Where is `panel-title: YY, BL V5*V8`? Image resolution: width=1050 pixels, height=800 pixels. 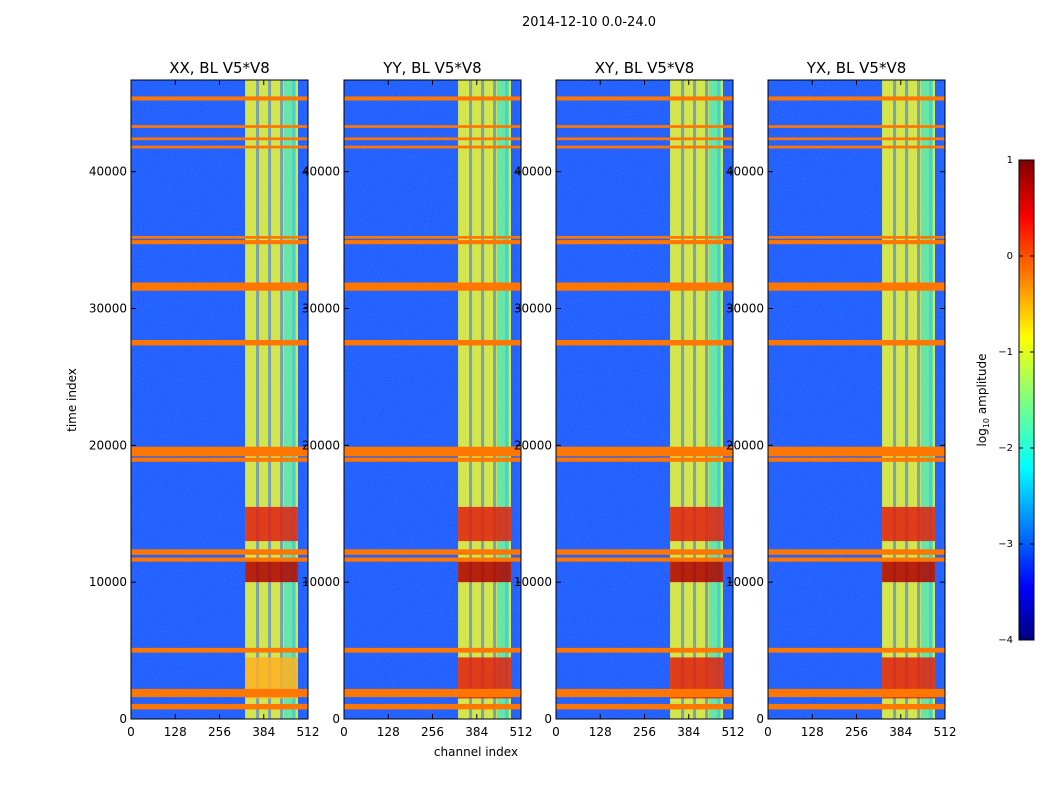 panel-title: YY, BL V5*V8 is located at coordinates (431, 68).